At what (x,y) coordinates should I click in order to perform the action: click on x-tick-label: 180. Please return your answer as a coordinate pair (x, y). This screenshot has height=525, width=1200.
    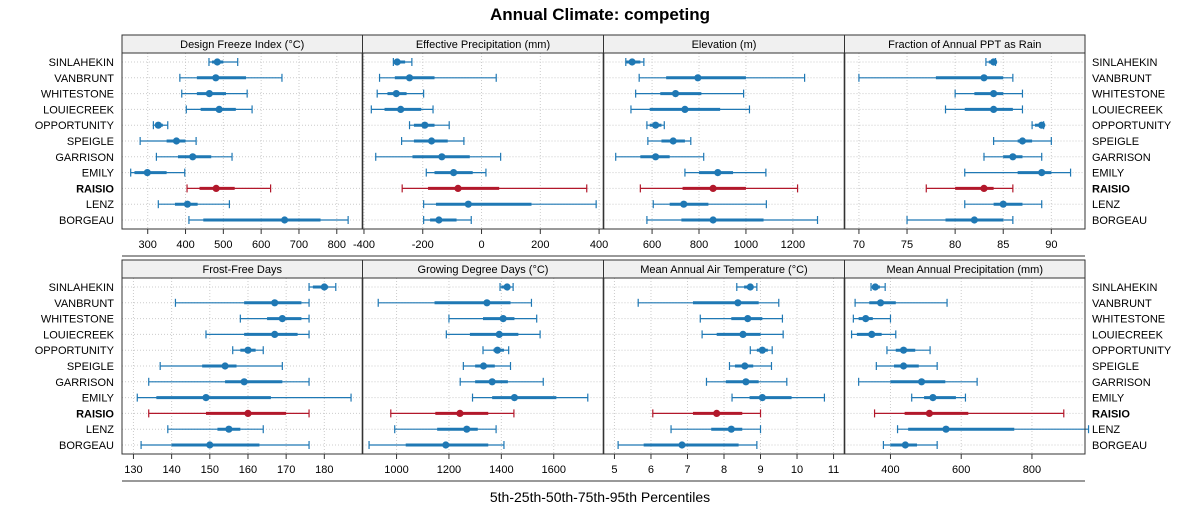
    Looking at the image, I should click on (324, 470).